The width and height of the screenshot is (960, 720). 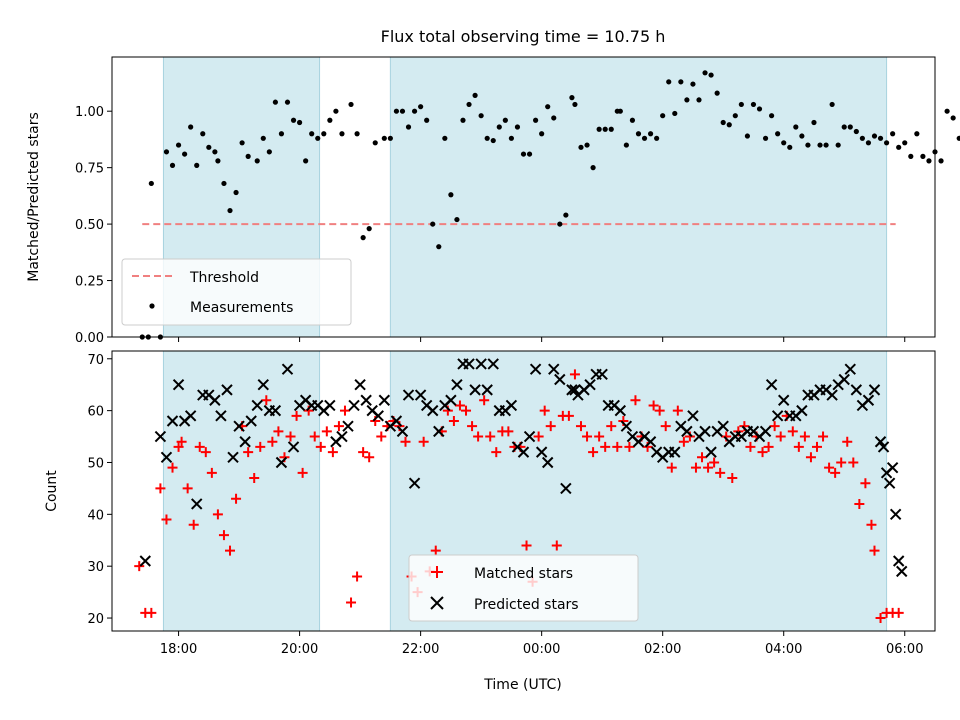 What do you see at coordinates (224, 278) in the screenshot?
I see `legend-threshold-label: Threshold` at bounding box center [224, 278].